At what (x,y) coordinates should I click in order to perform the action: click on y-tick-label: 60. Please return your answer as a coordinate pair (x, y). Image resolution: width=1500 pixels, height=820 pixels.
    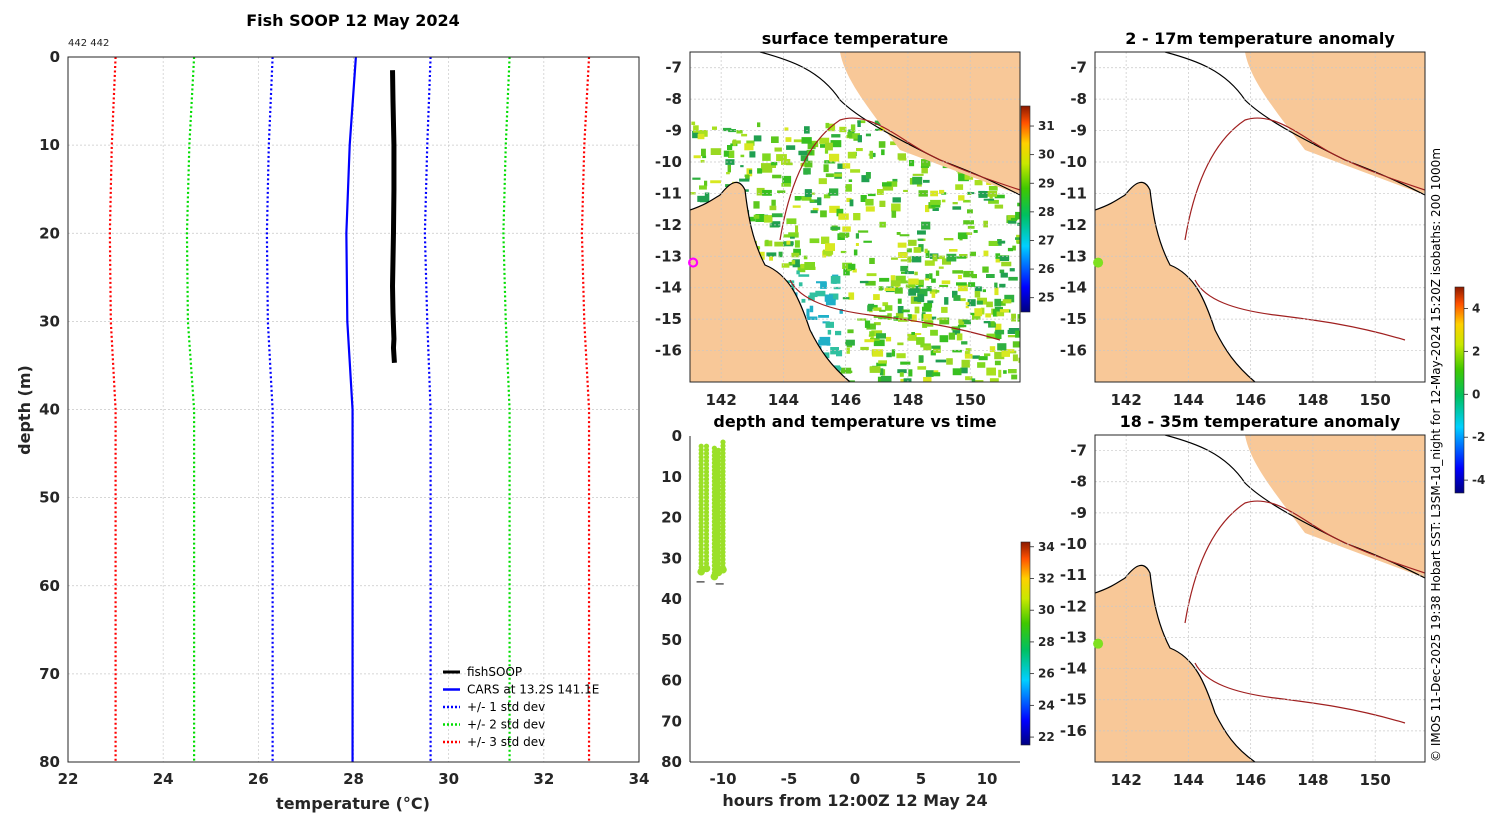
    Looking at the image, I should click on (49, 586).